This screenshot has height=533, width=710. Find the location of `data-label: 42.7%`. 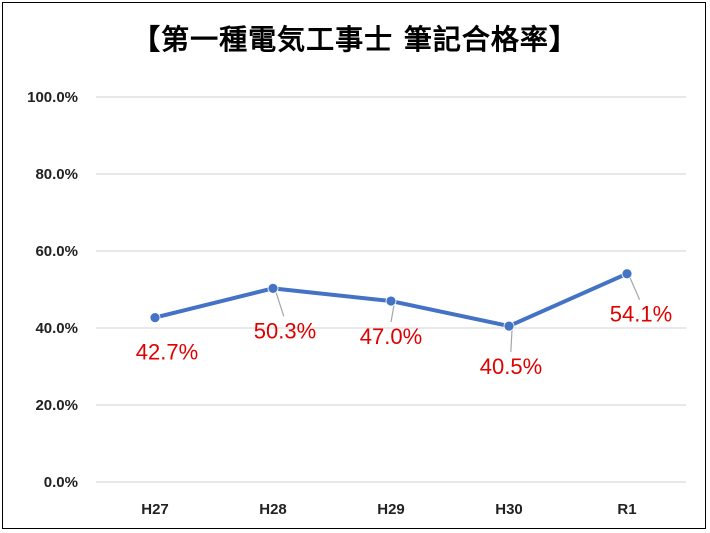

data-label: 42.7% is located at coordinates (167, 352).